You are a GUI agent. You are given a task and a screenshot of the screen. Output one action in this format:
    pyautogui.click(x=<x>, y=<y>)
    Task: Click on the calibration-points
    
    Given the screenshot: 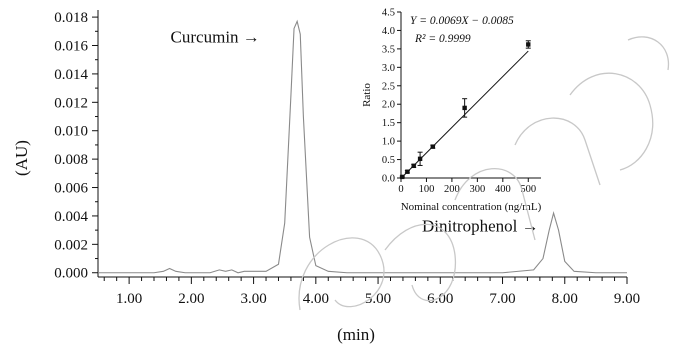 What is the action you would take?
    pyautogui.click(x=465, y=110)
    